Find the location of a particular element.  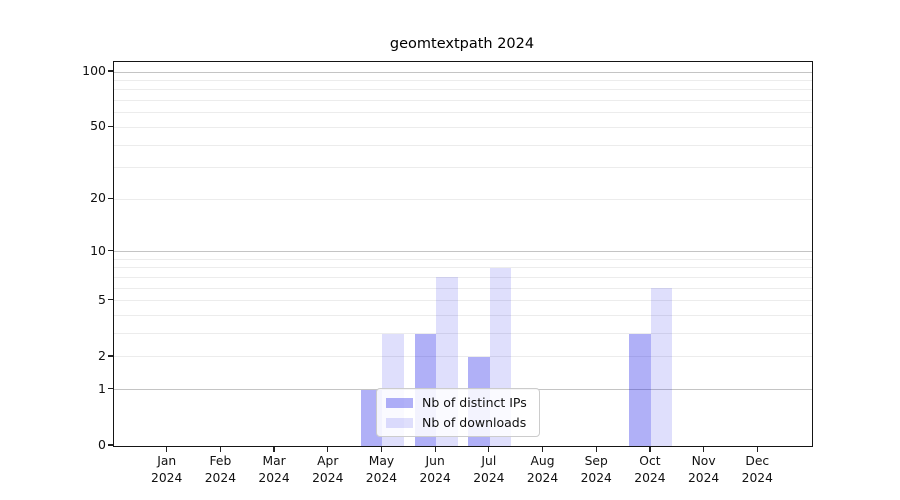

legend-swatch-distinct-ips is located at coordinates (399, 402).